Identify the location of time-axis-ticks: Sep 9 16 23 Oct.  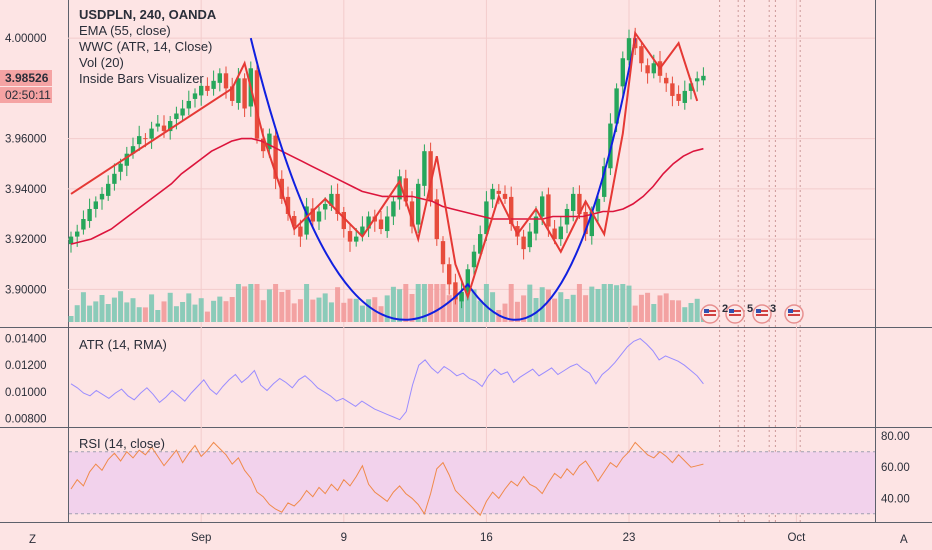
(498, 538).